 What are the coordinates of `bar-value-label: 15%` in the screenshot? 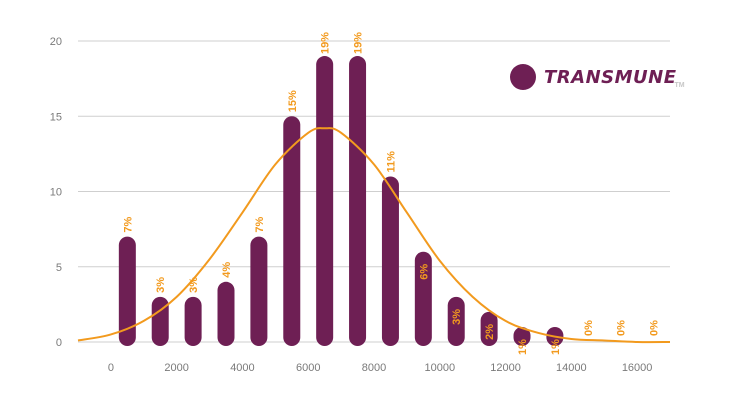 It's located at (293, 101).